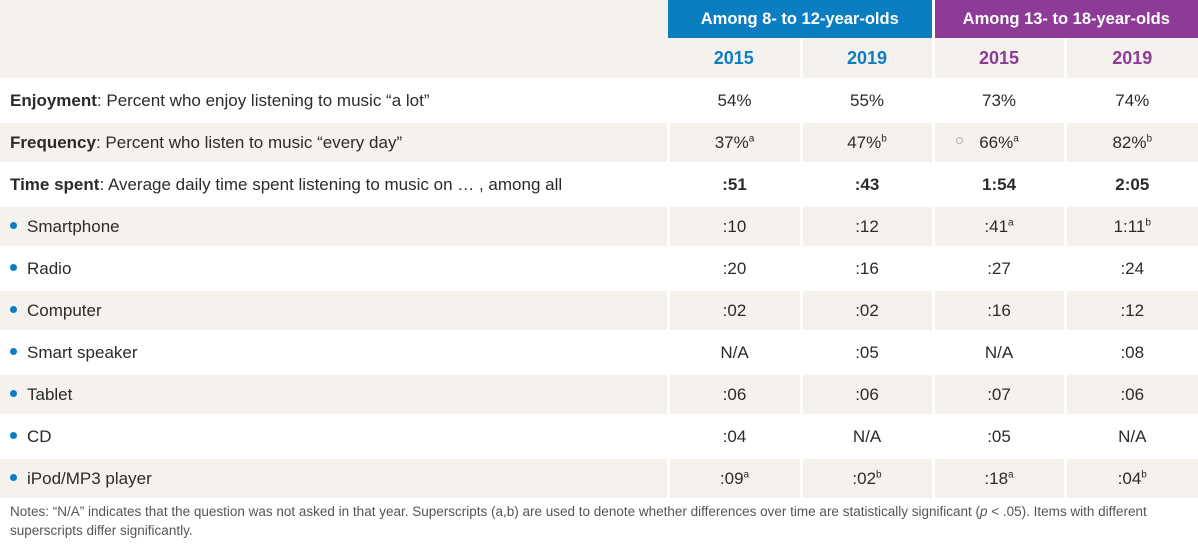 The image size is (1198, 547). Describe the element at coordinates (999, 394) in the screenshot. I see `value-text: :07` at that location.